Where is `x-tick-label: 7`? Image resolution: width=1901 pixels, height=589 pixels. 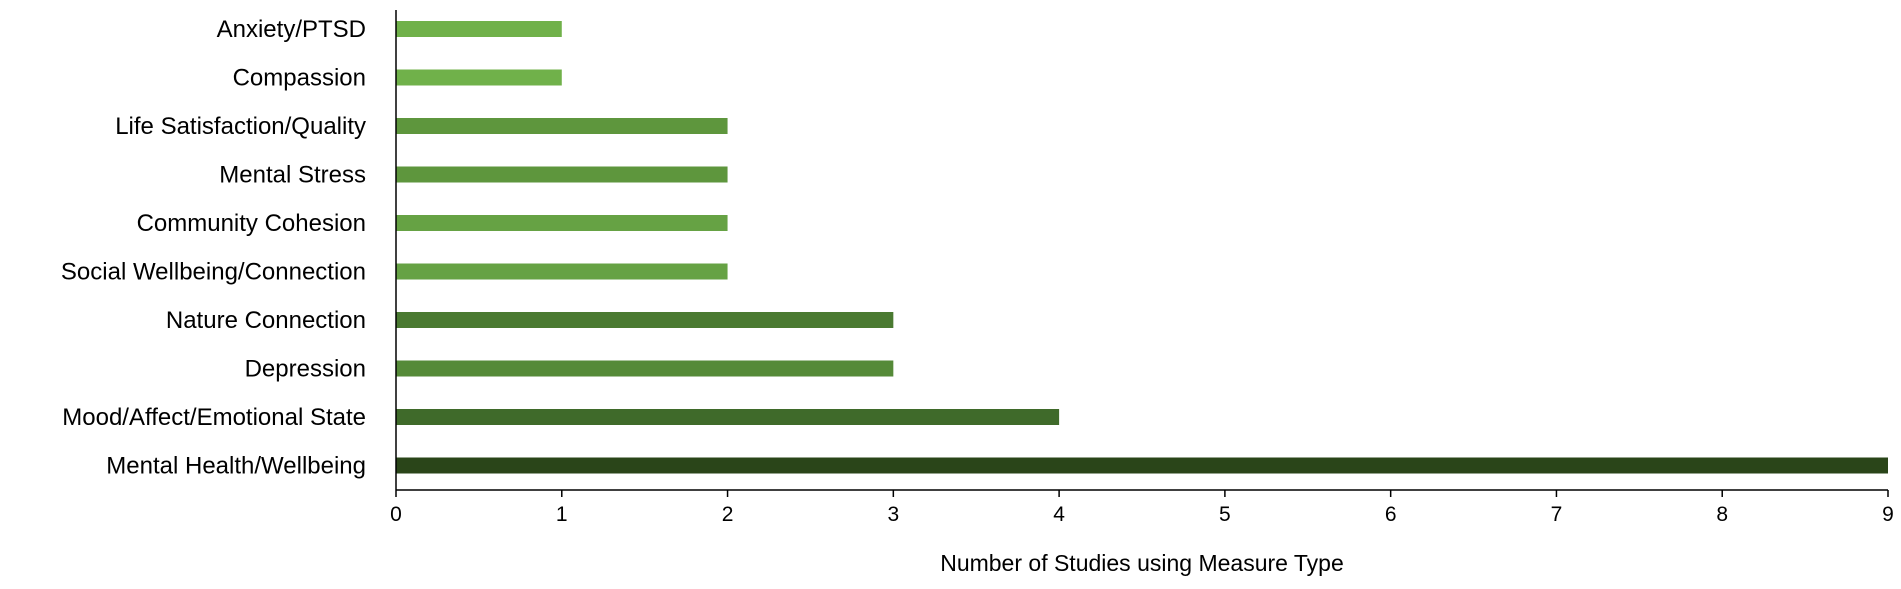
x-tick-label: 7 is located at coordinates (1557, 514).